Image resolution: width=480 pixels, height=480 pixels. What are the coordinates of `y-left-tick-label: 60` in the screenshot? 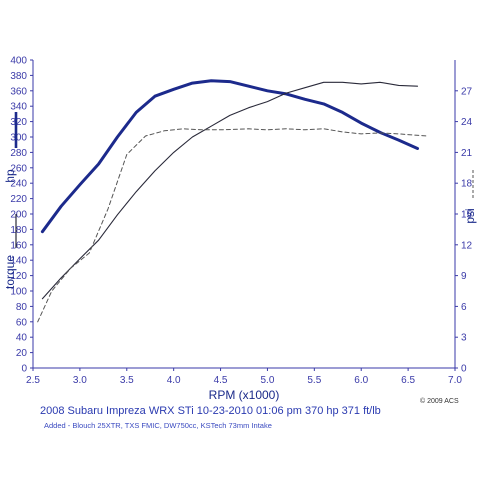 It's located at (22, 322).